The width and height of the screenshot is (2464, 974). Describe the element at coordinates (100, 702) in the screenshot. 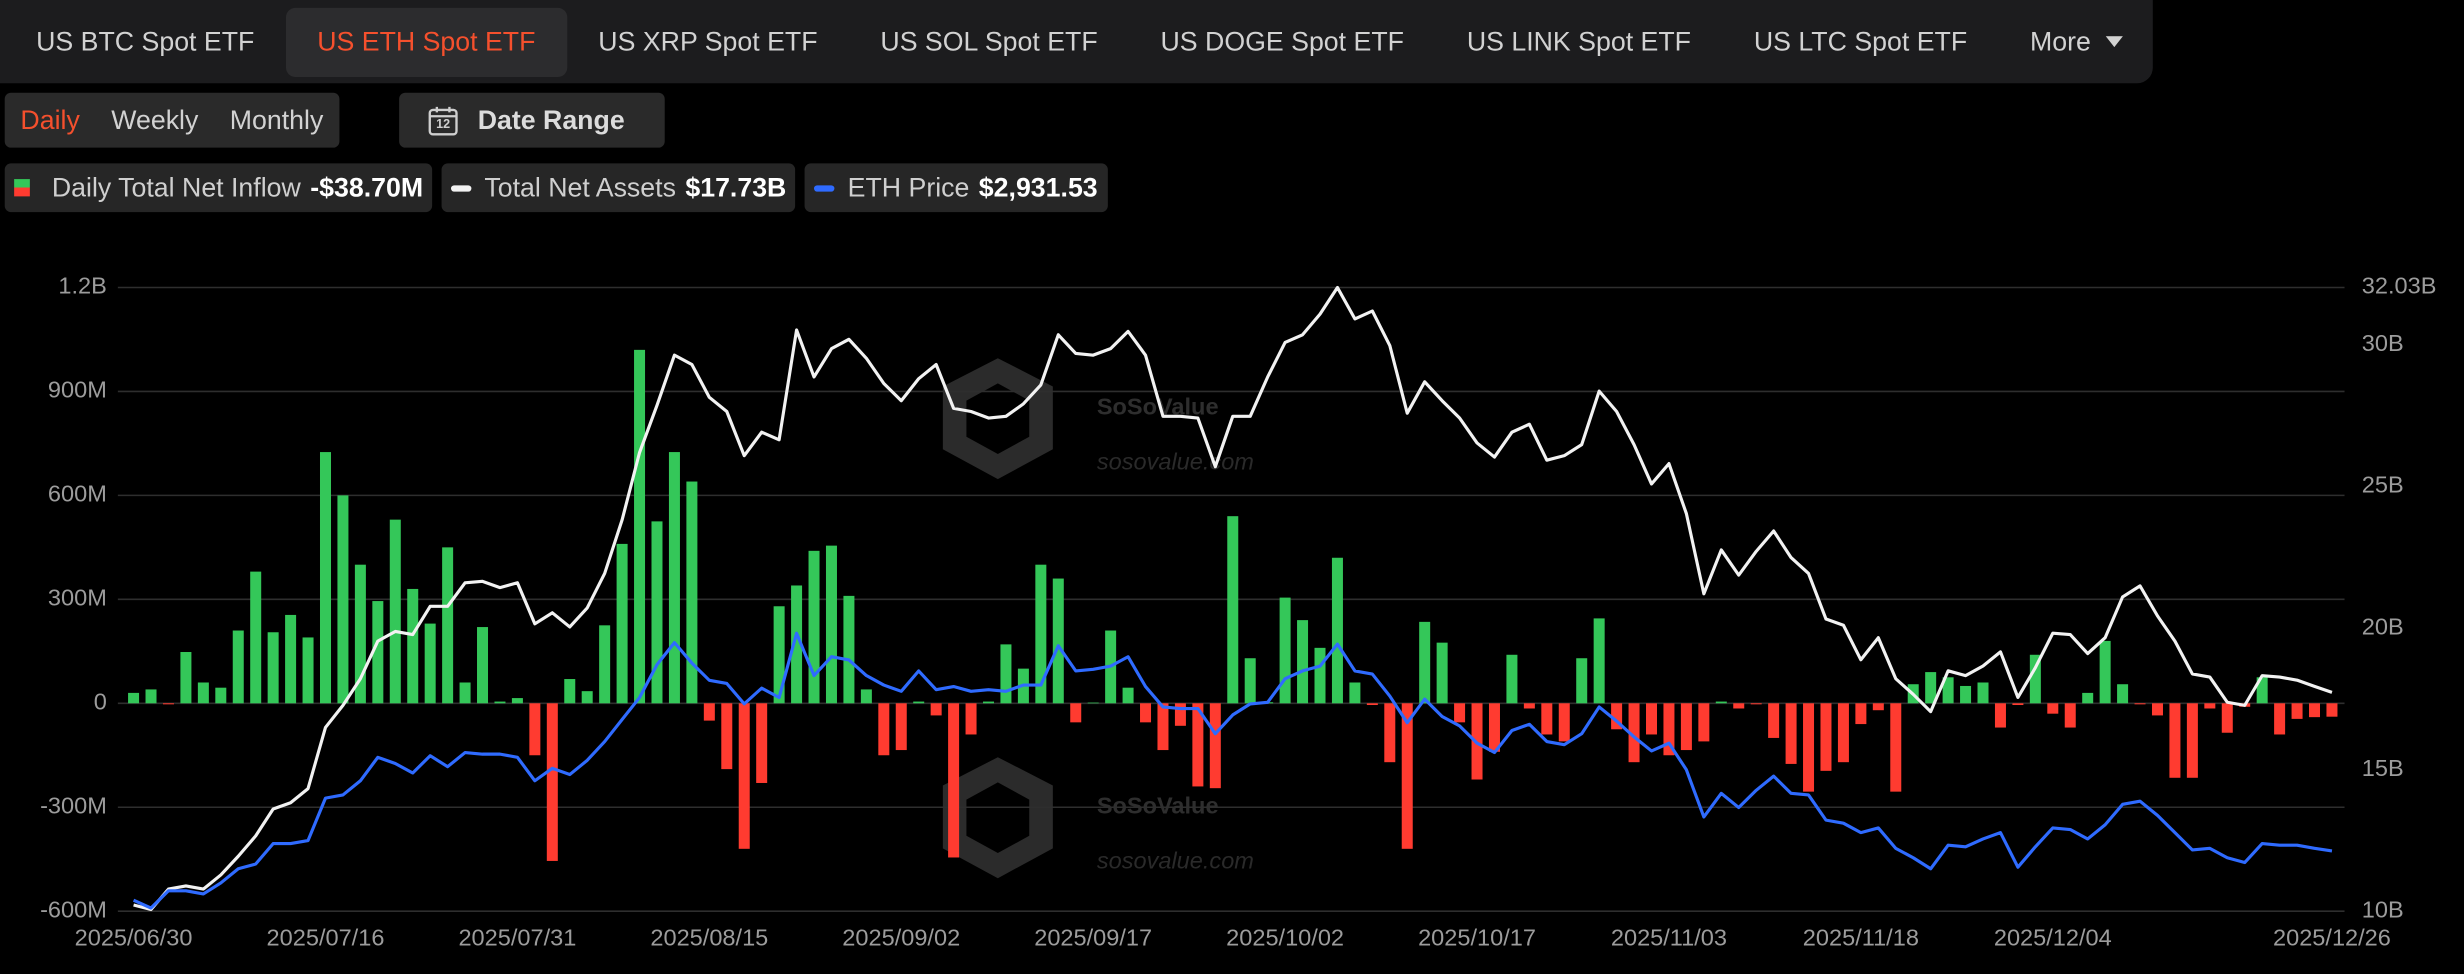

I see `y-tick-label: 0` at that location.